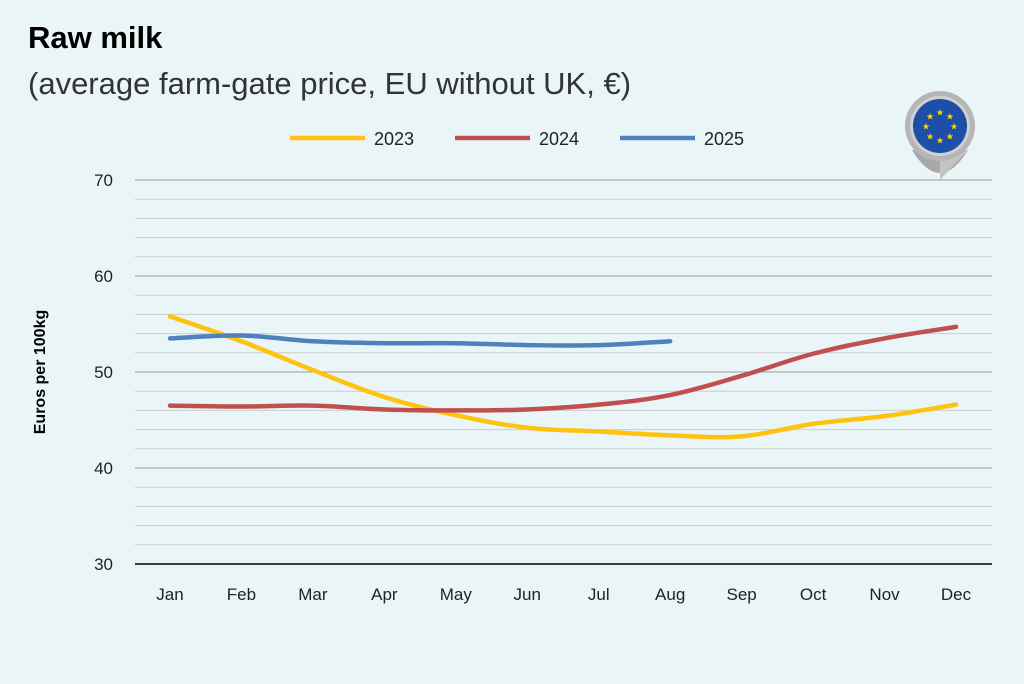 The height and width of the screenshot is (684, 1024). I want to click on y-tick-label: 50, so click(103, 372).